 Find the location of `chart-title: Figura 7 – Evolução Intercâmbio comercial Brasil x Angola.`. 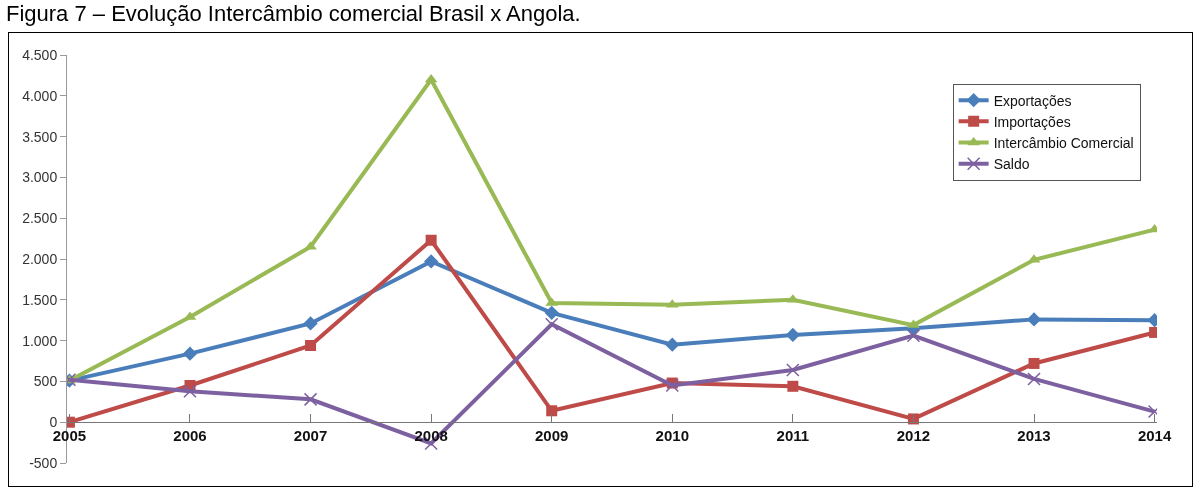

chart-title: Figura 7 – Evolução Intercâmbio comercial Brasil x Angola. is located at coordinates (294, 14).